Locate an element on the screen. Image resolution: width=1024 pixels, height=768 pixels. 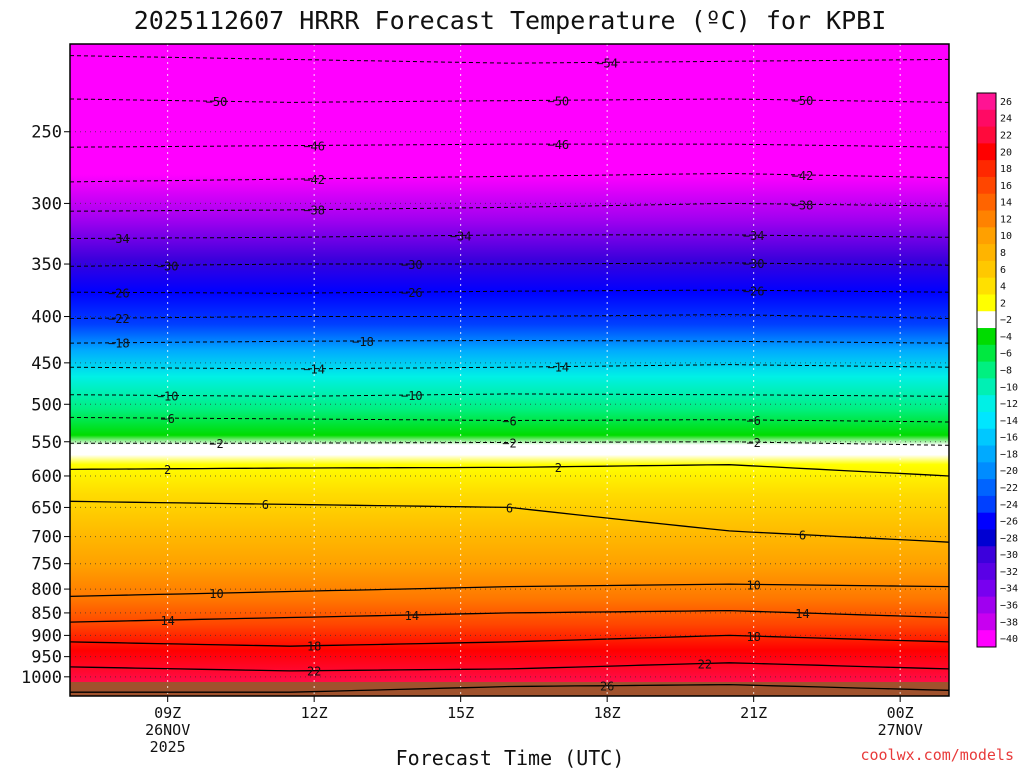
colorbar-label: 10 is located at coordinates (1006, 236).